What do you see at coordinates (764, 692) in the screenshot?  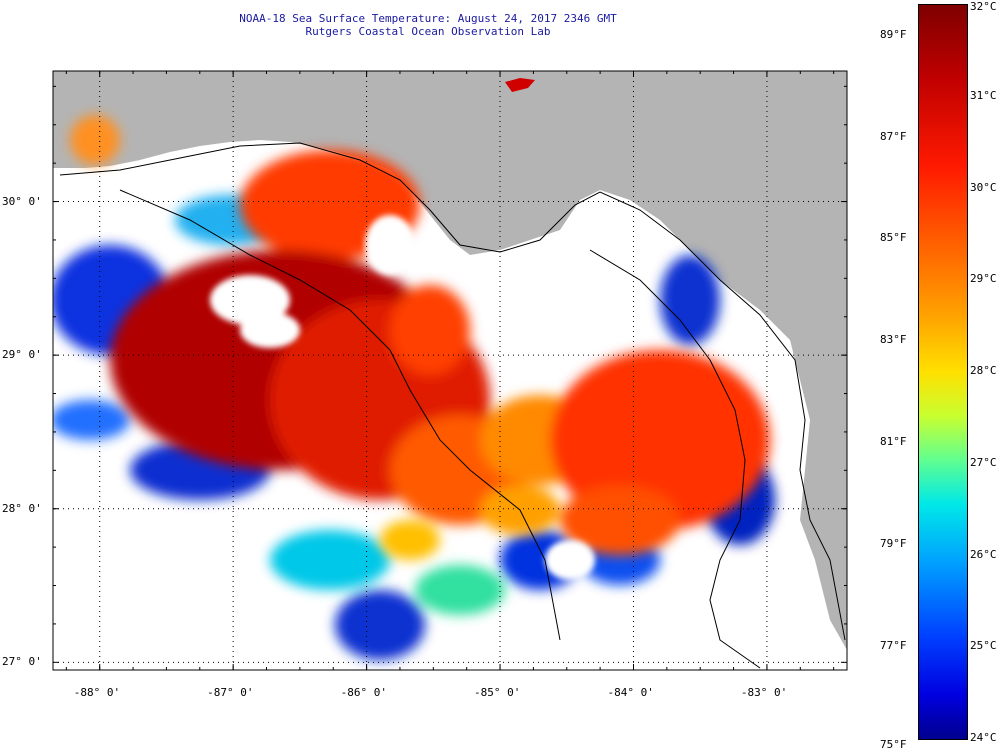 I see `longitude-label: -83° 0'` at bounding box center [764, 692].